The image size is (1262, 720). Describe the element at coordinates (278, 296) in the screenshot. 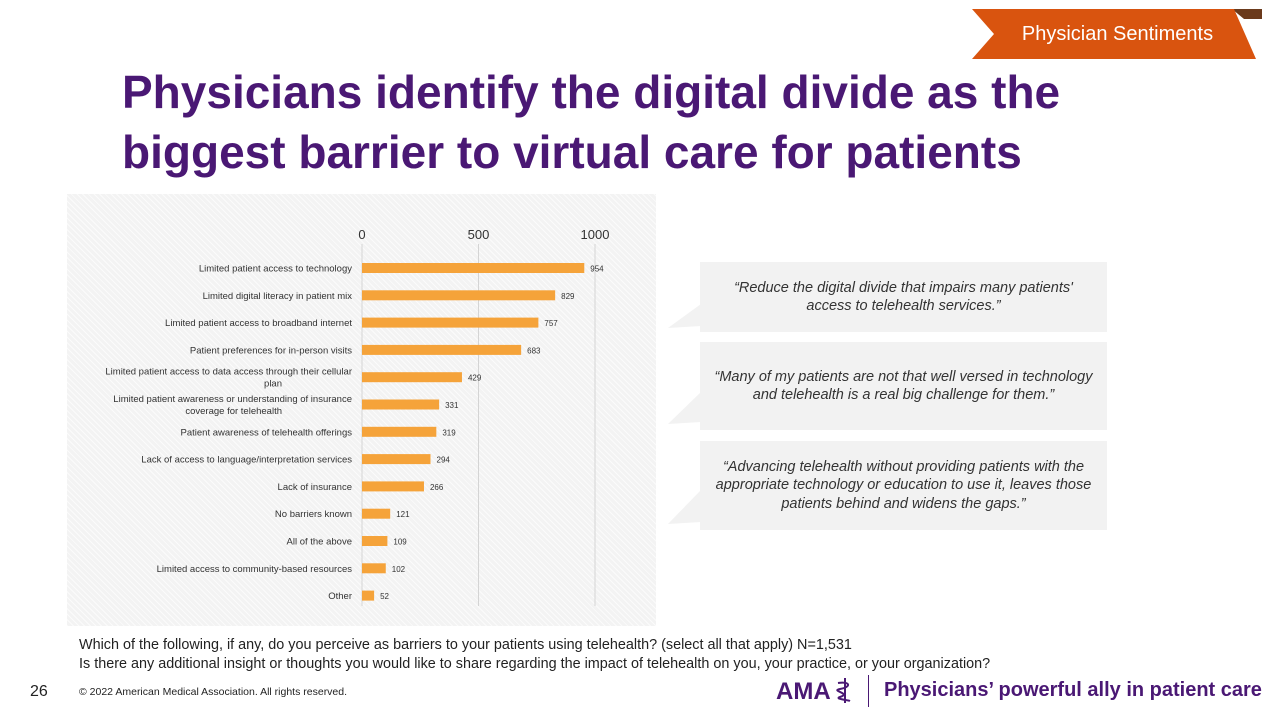

I see `category-label: Limited digital literacy in patient mix` at that location.